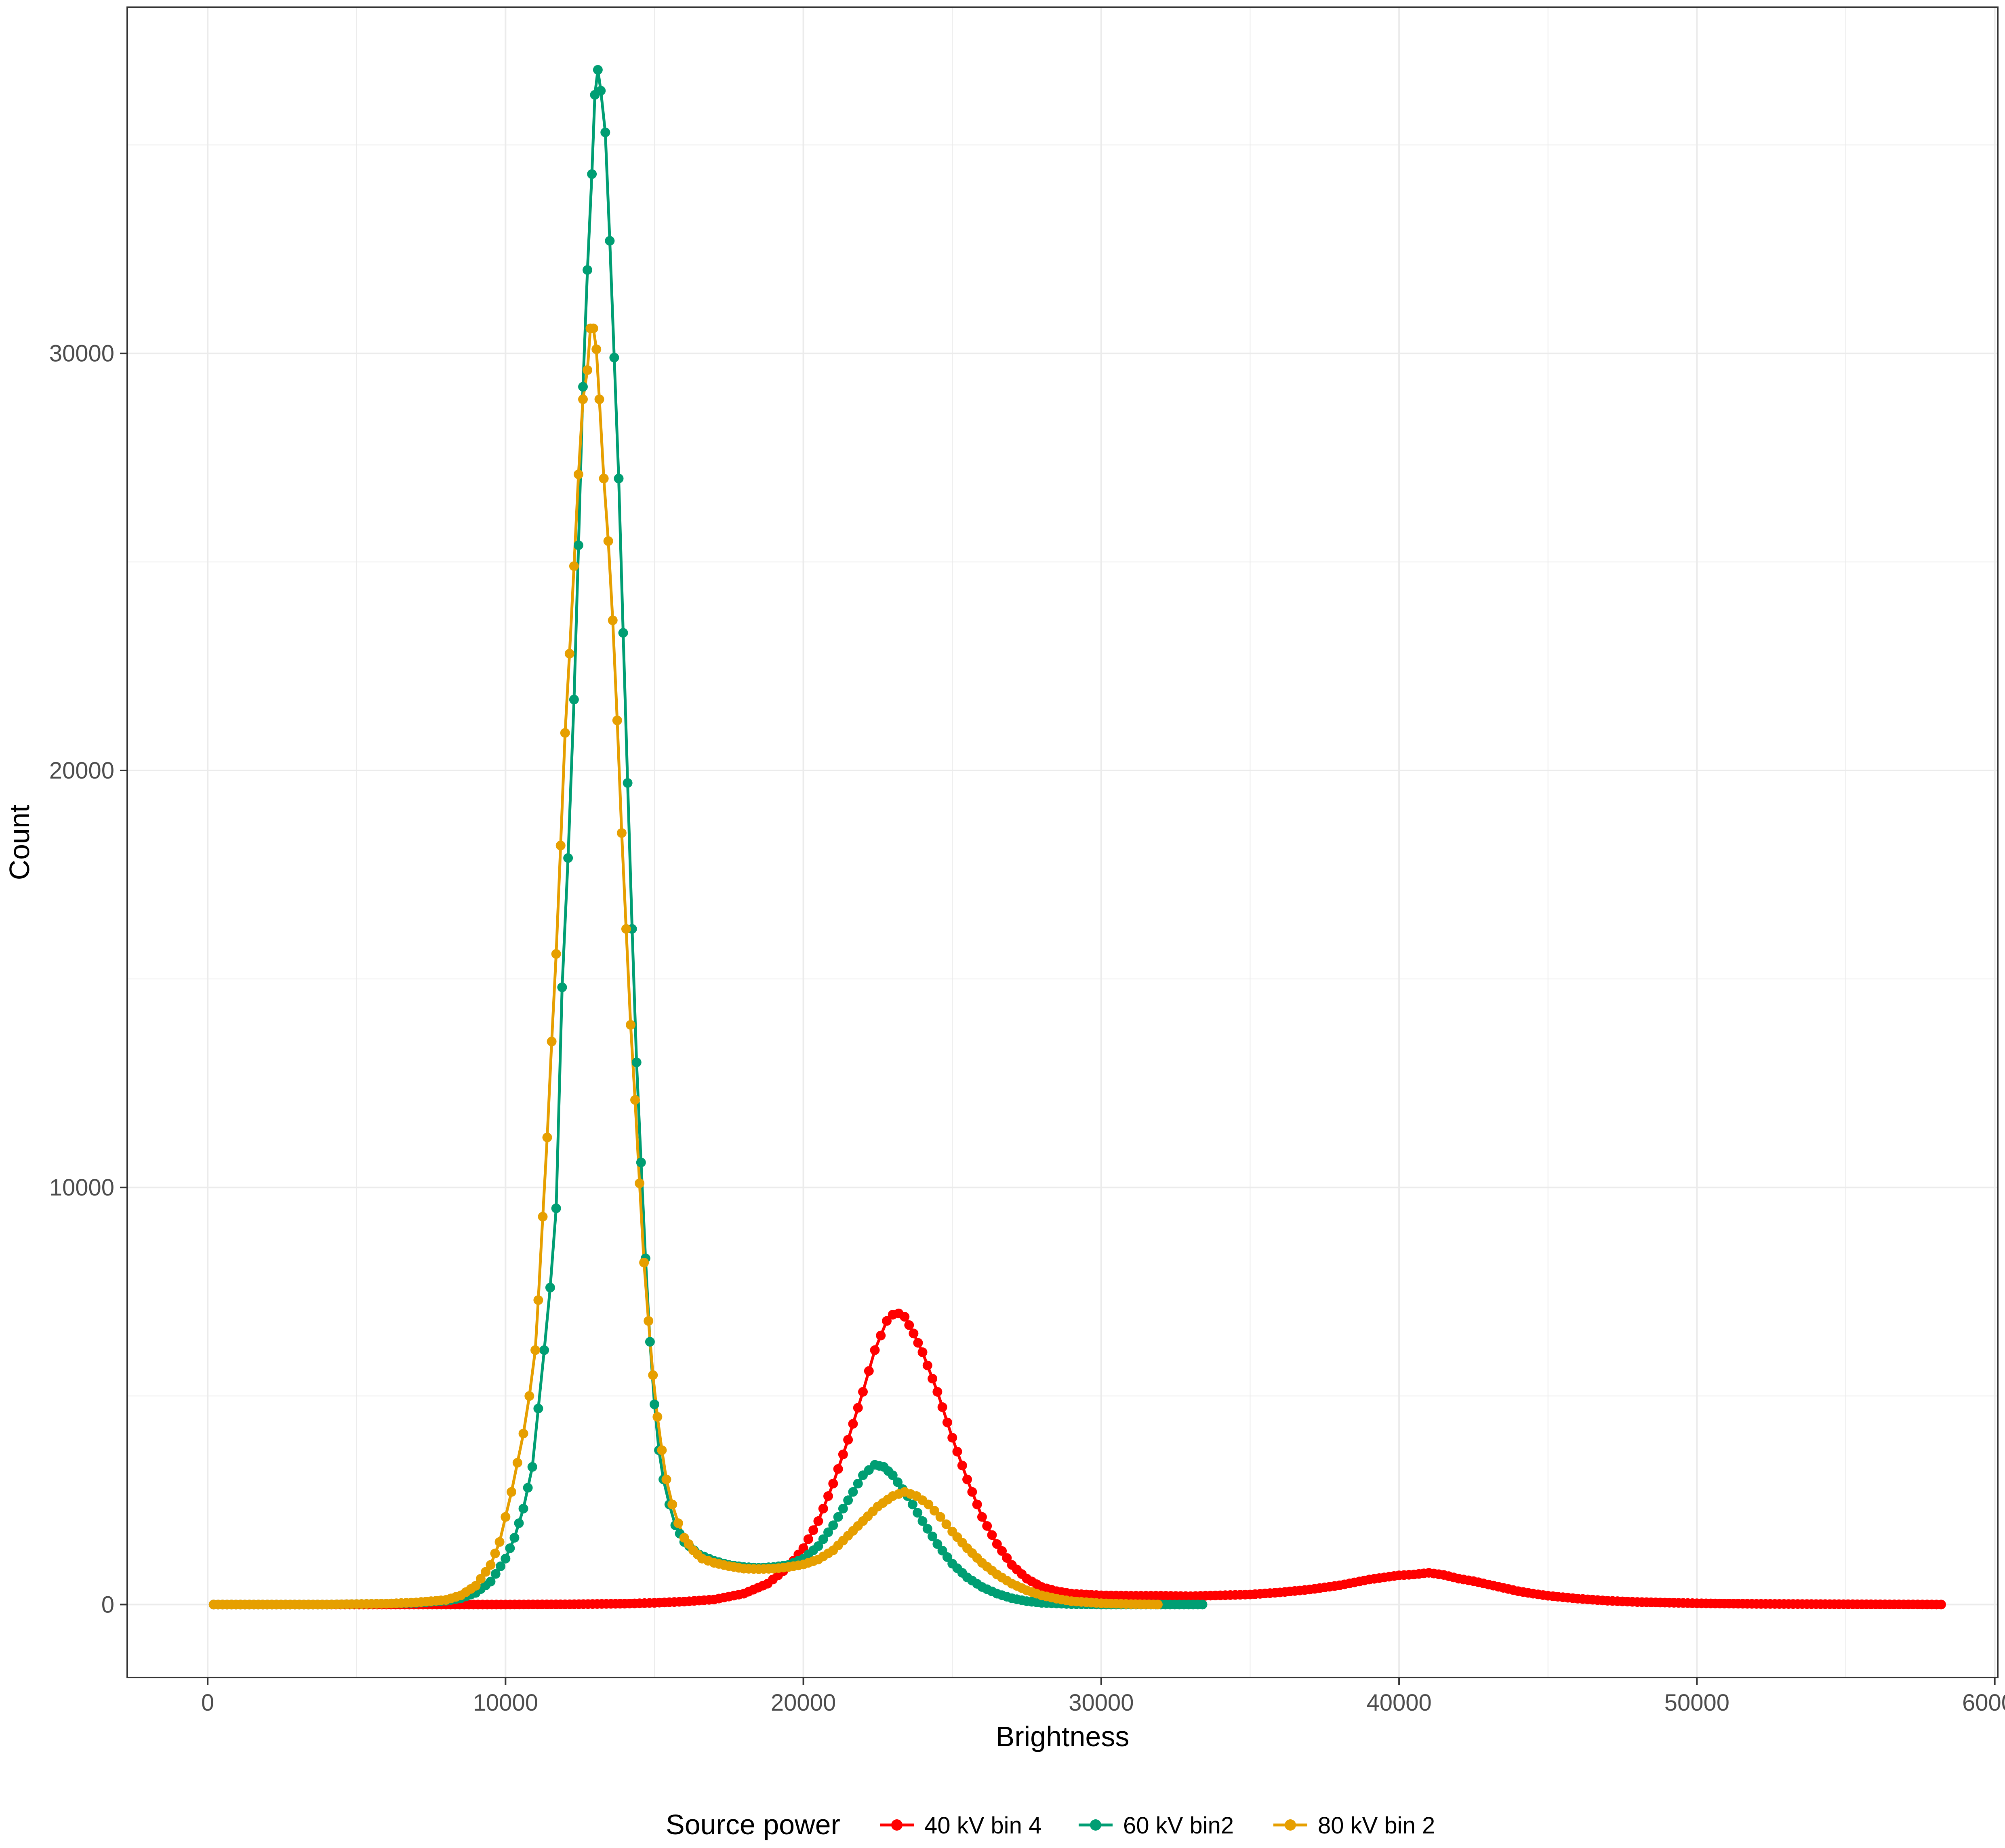  Describe the element at coordinates (1063, 1736) in the screenshot. I see `x-axis-title: Brightness` at that location.